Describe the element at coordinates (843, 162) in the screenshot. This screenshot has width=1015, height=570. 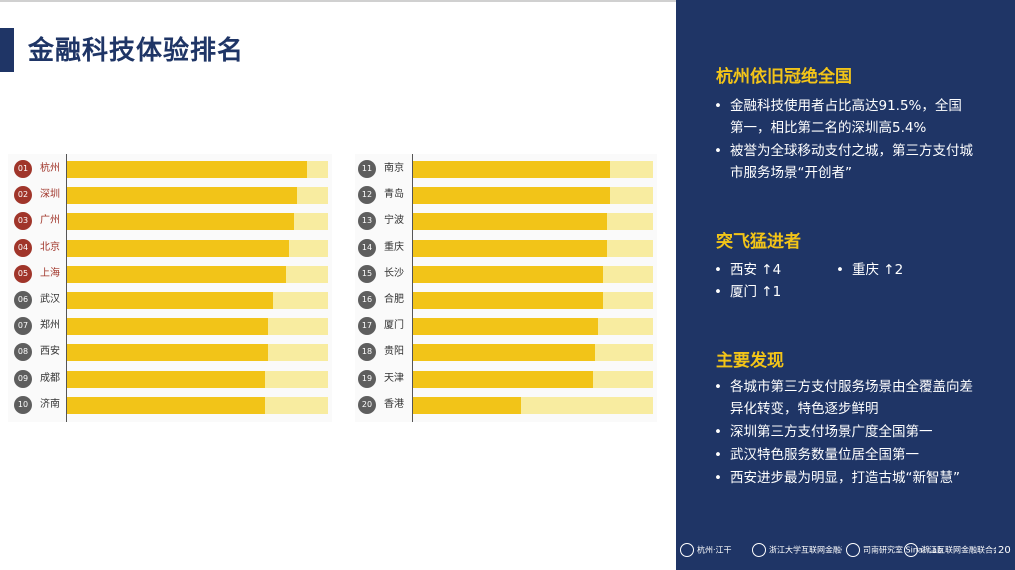
I see `bullet-item: • 被誉为全球移动支付之城，第三方支付城市服务场景“开创者”` at that location.